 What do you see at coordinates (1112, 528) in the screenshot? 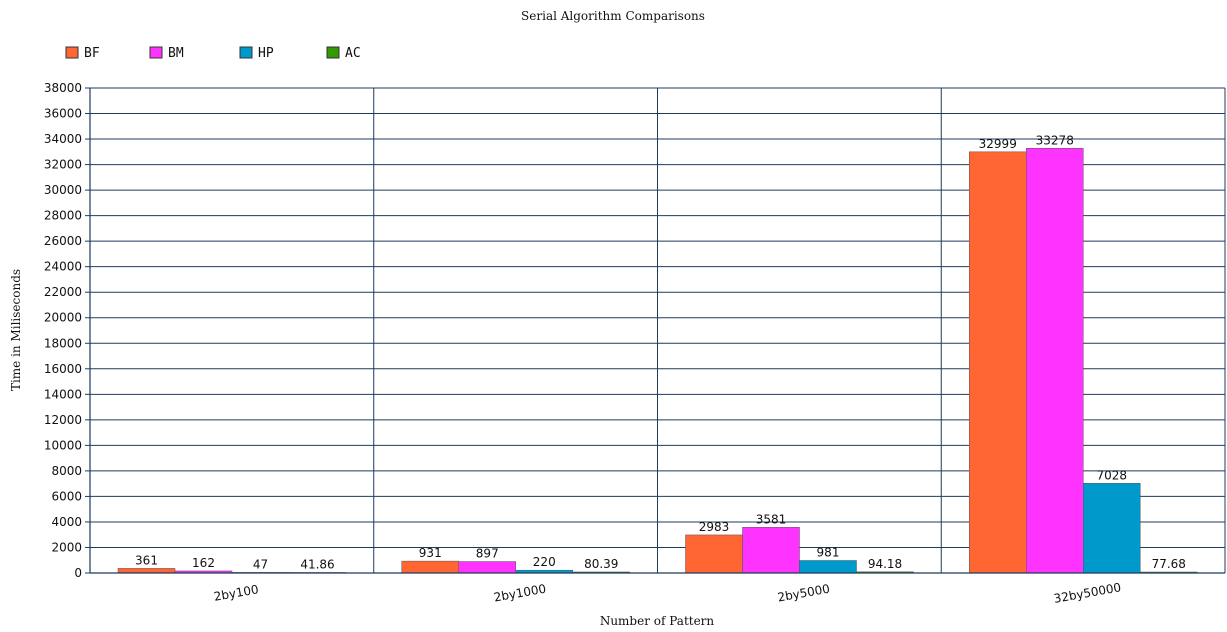
I see `bar-hp-32by50000` at bounding box center [1112, 528].